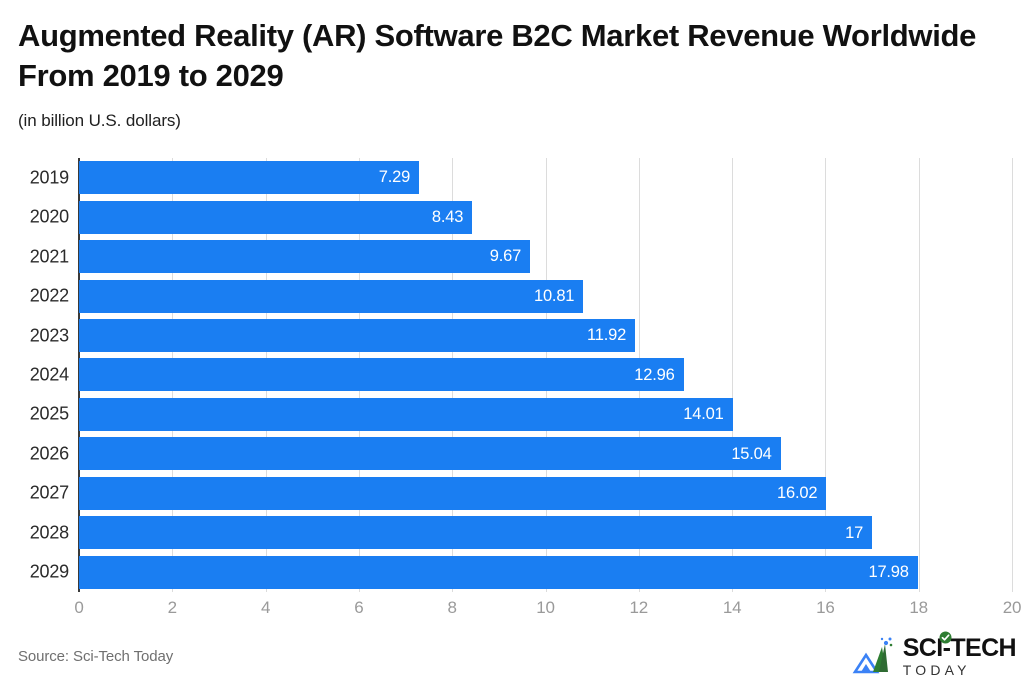 The width and height of the screenshot is (1024, 689). Describe the element at coordinates (476, 533) in the screenshot. I see `bar: 17` at that location.